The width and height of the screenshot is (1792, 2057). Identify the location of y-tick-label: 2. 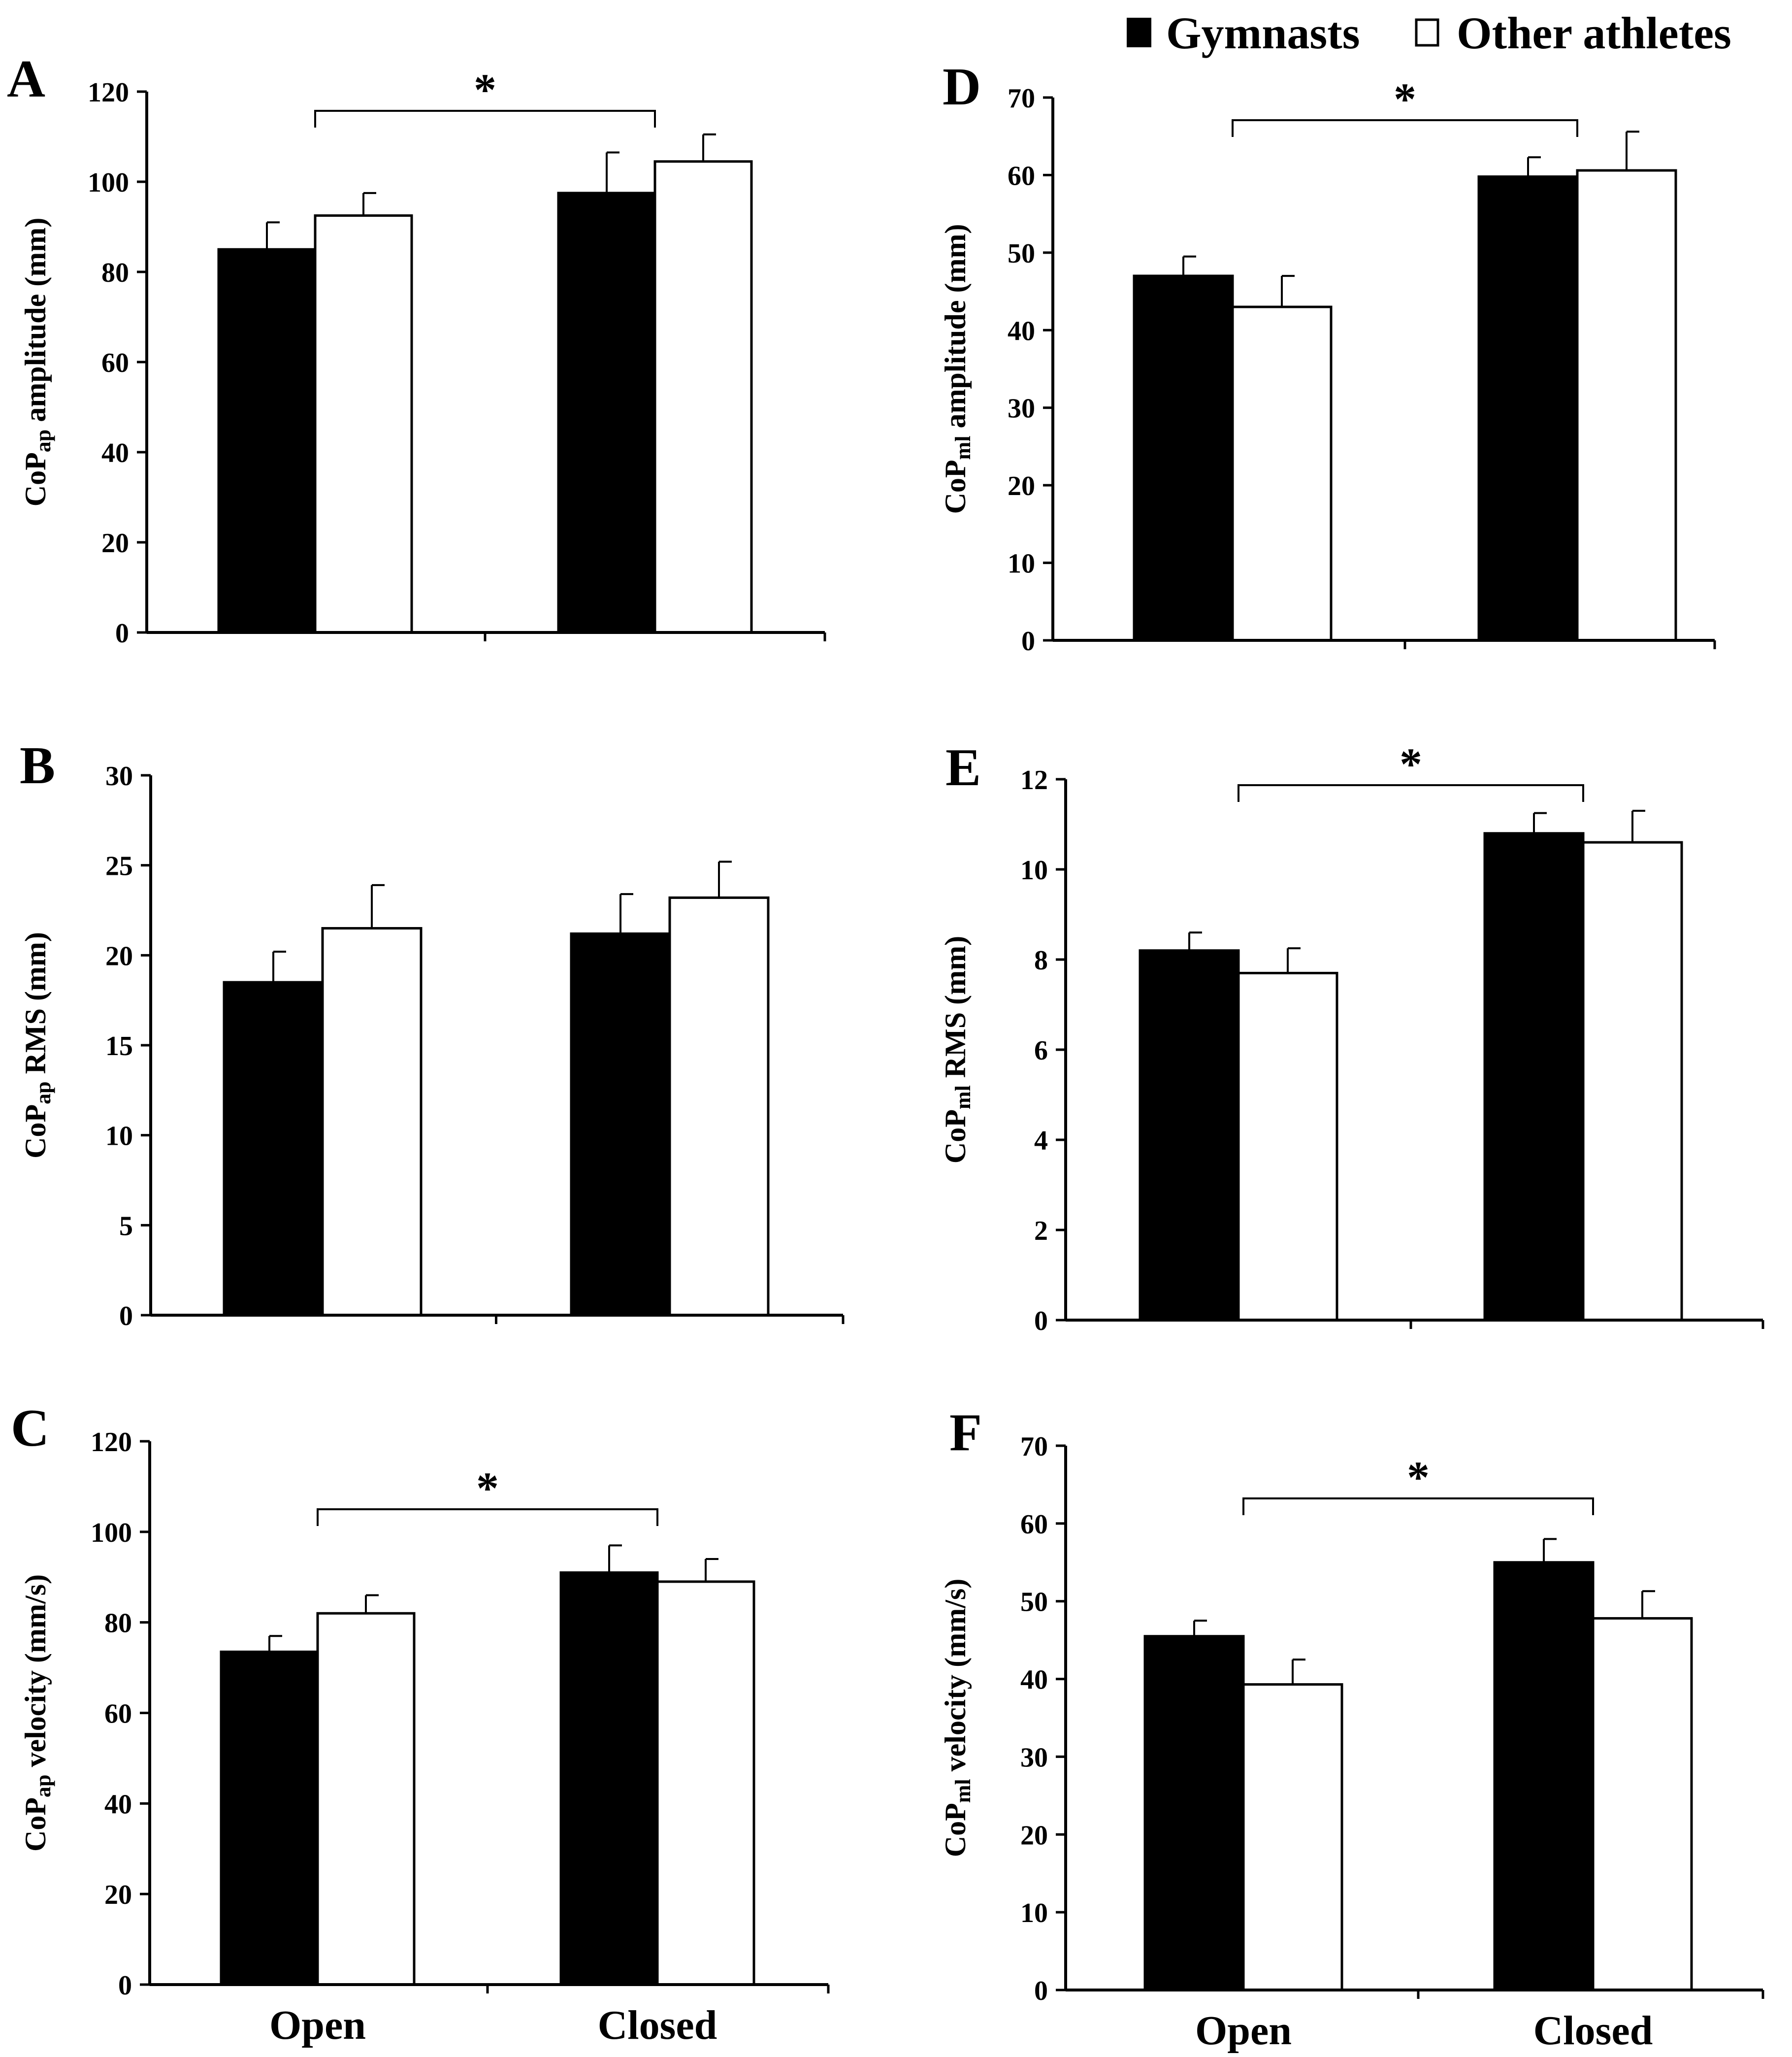
(1041, 1231).